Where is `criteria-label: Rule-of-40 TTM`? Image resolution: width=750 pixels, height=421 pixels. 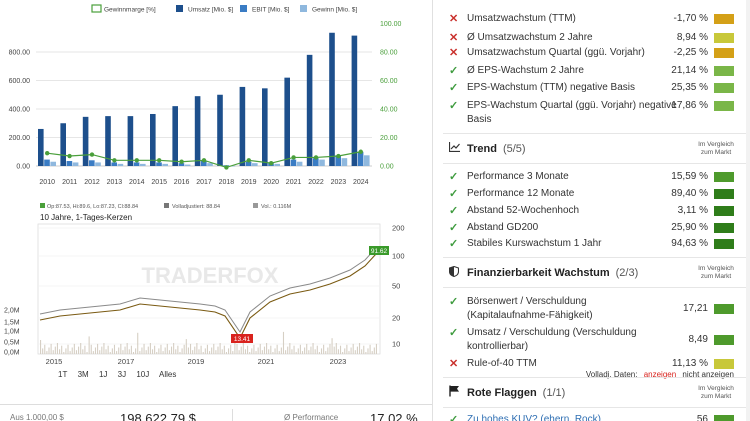 criteria-label: Rule-of-40 TTM is located at coordinates (502, 363).